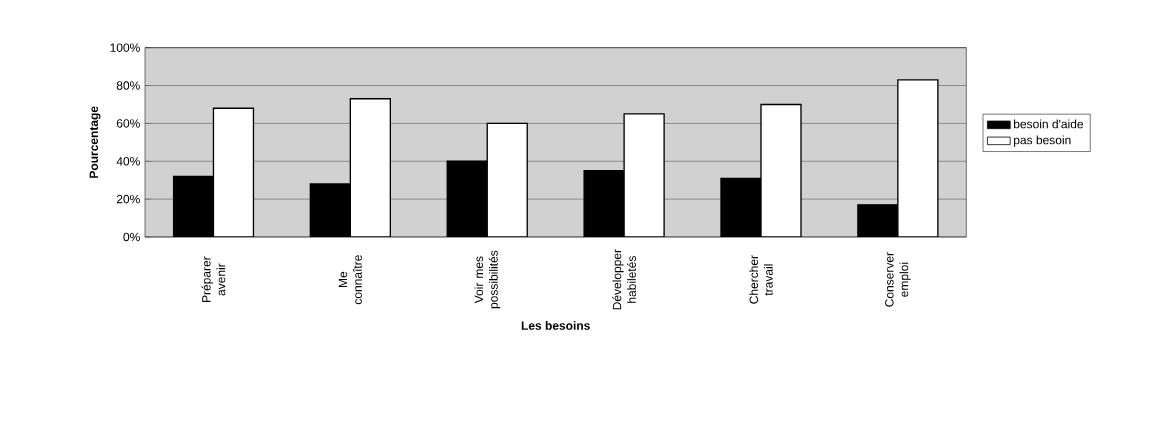  Describe the element at coordinates (128, 123) in the screenshot. I see `y-tick-label: 60%` at that location.